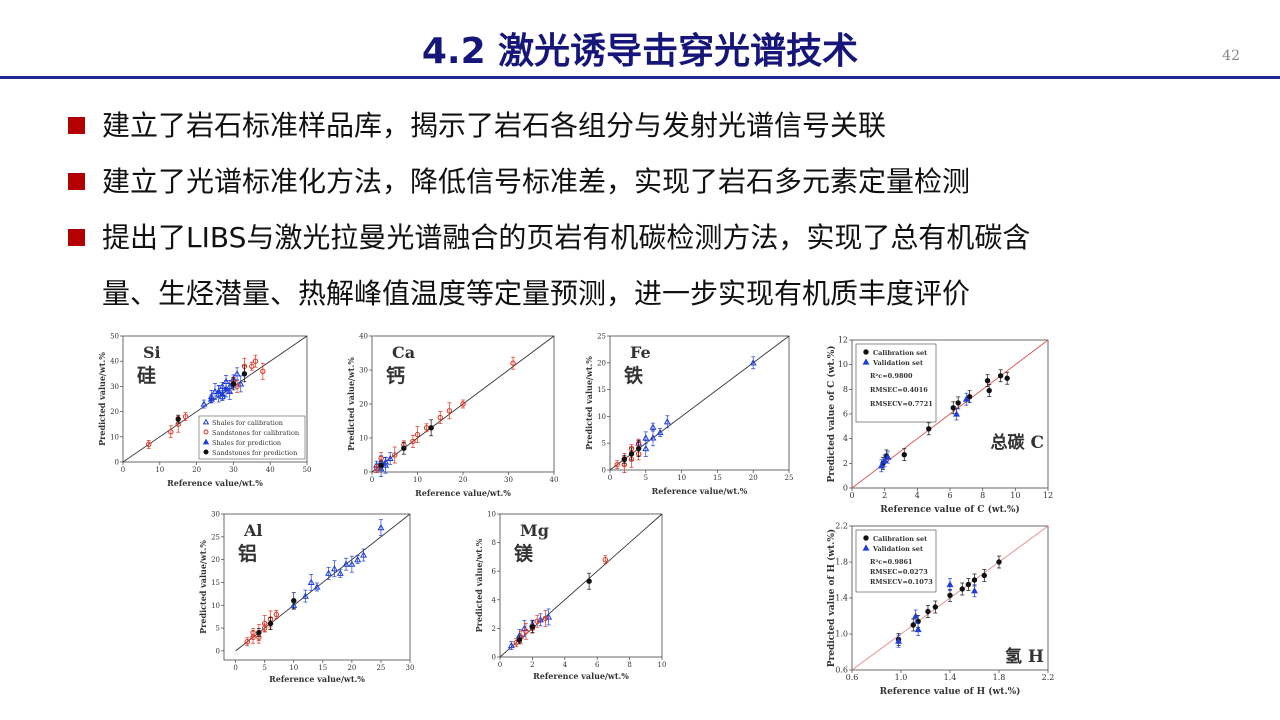  I want to click on element-name: 钙, so click(395, 375).